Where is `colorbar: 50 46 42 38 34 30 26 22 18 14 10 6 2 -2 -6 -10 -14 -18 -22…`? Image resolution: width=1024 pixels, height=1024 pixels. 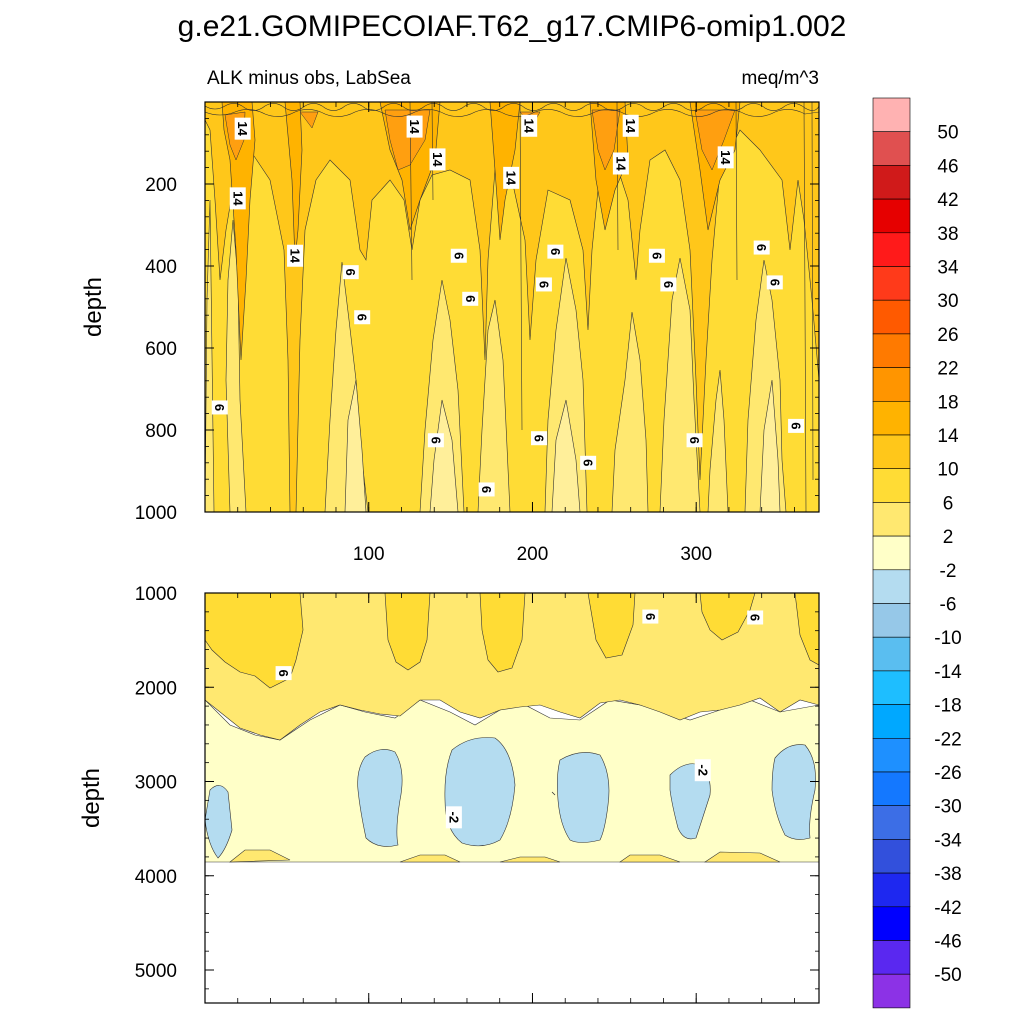 colorbar: 50 46 42 38 34 30 26 22 18 14 10 6 2 -2 -6 -10 -14 -18 -22… is located at coordinates (917, 553).